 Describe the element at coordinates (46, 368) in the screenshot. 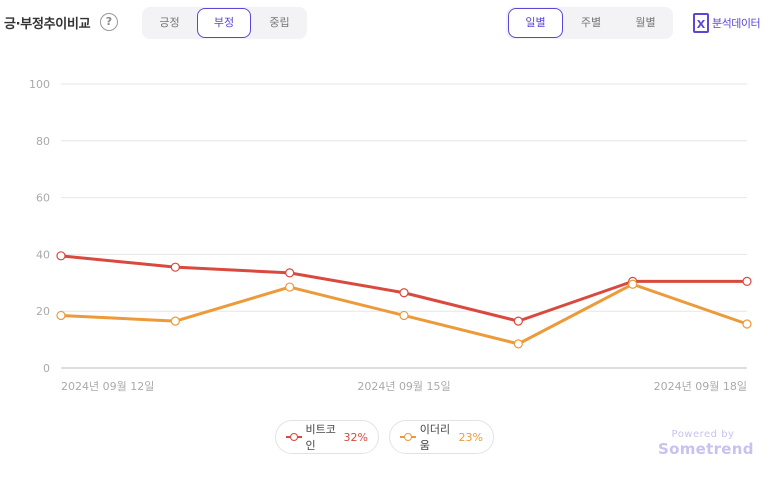

I see `y-tick-label: 0` at that location.